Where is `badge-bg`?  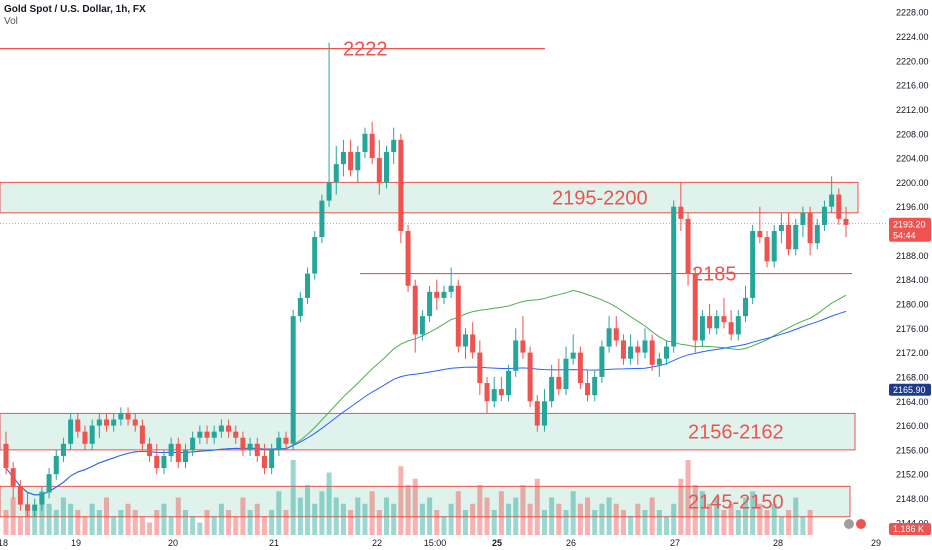
badge-bg is located at coordinates (910, 529).